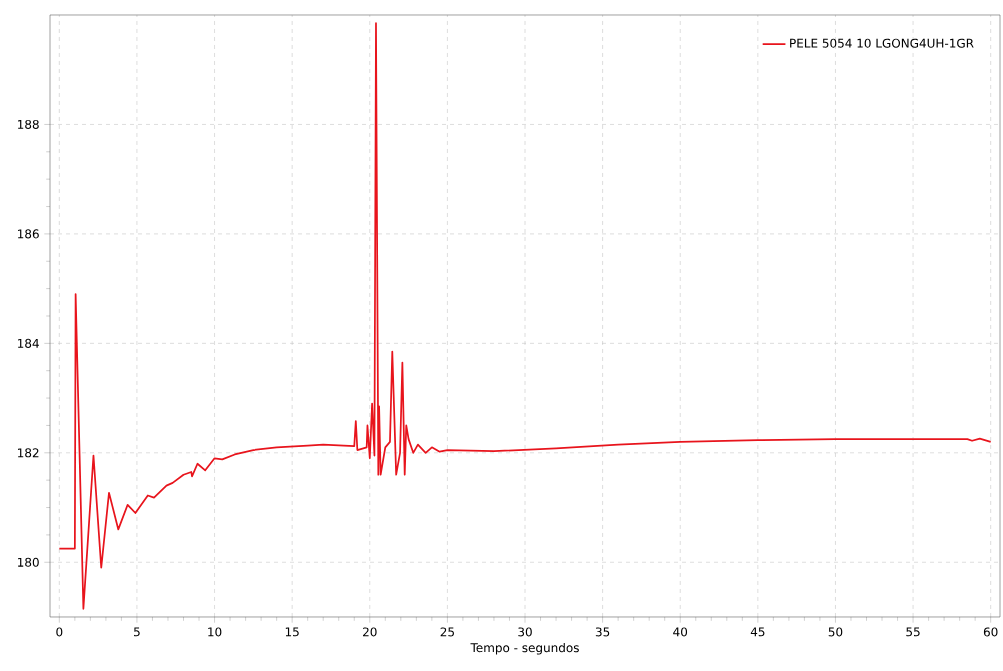  What do you see at coordinates (757, 632) in the screenshot?
I see `x-tick-label: 45` at bounding box center [757, 632].